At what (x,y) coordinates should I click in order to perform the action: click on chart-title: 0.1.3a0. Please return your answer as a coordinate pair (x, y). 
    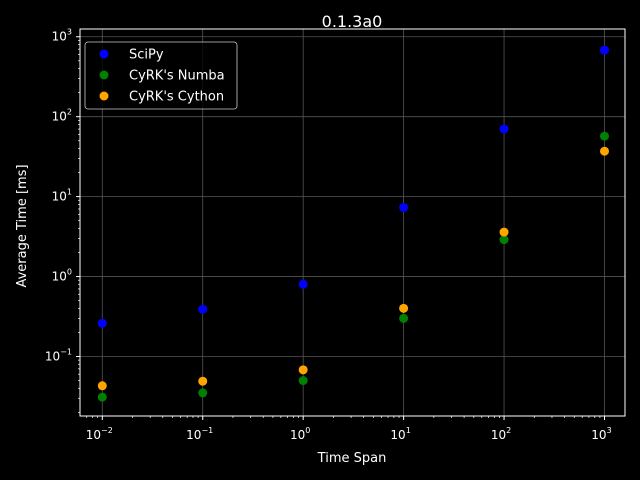
    Looking at the image, I should click on (352, 21).